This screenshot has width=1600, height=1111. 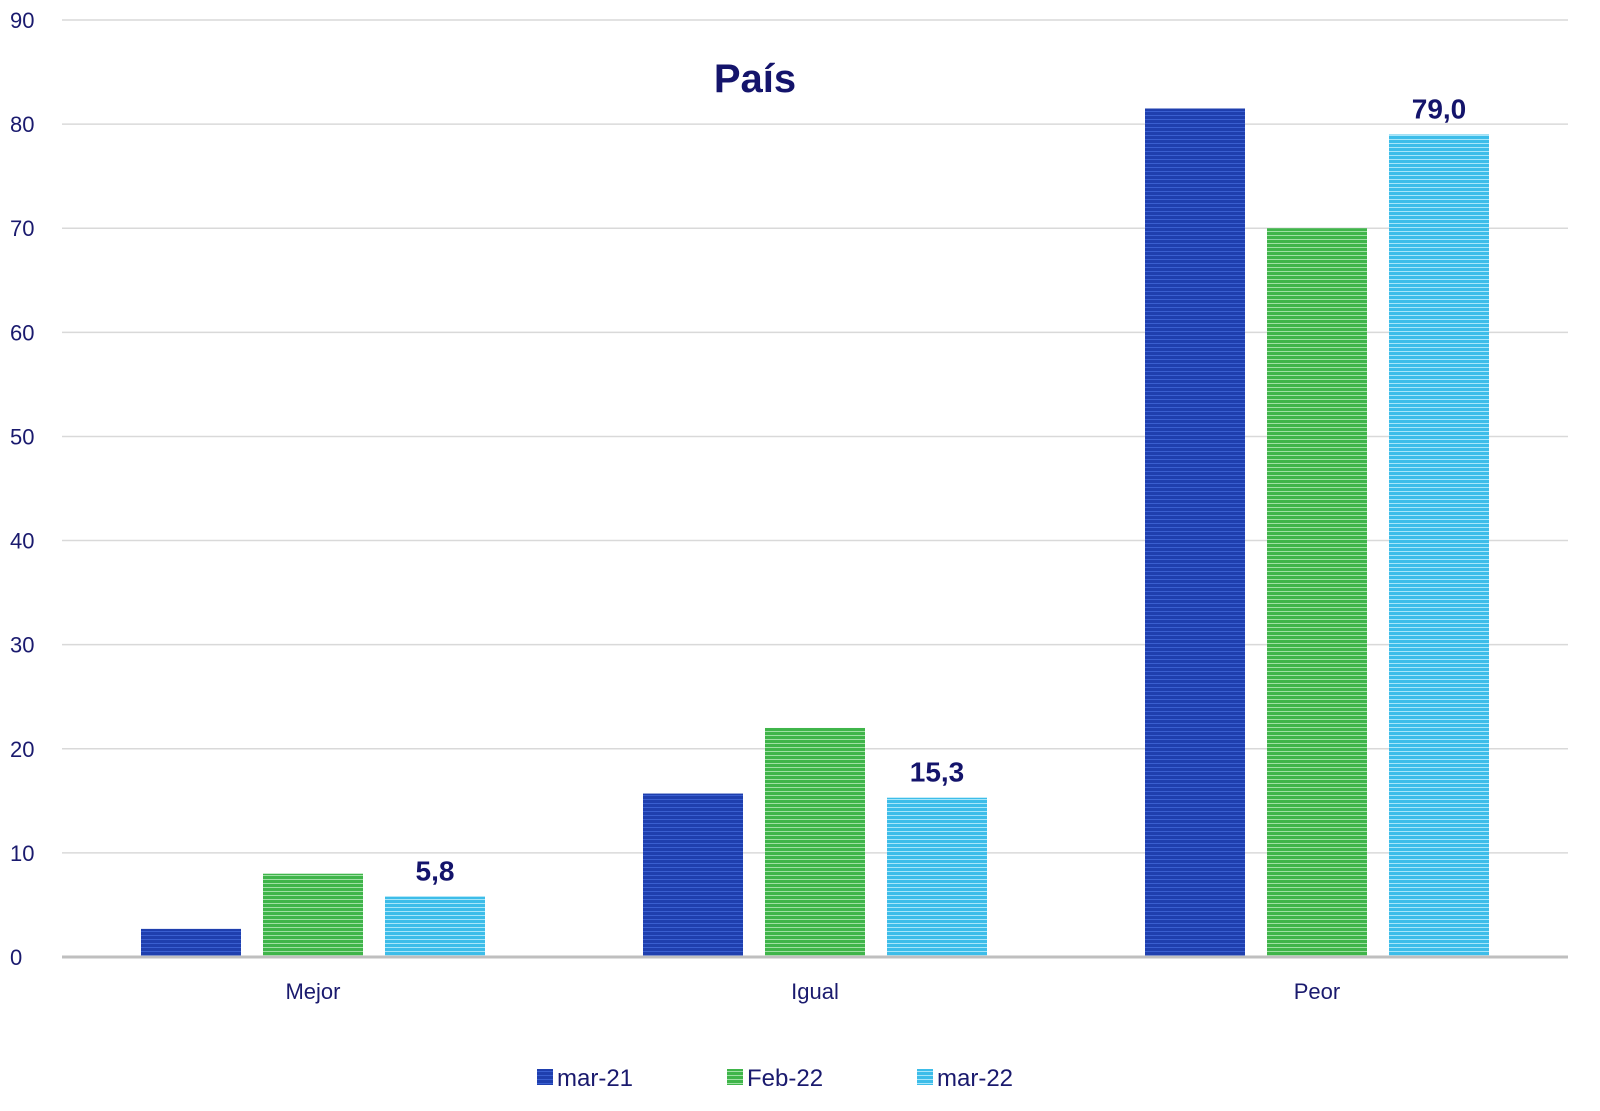 I want to click on y-tick-label: 50, so click(x=22, y=436).